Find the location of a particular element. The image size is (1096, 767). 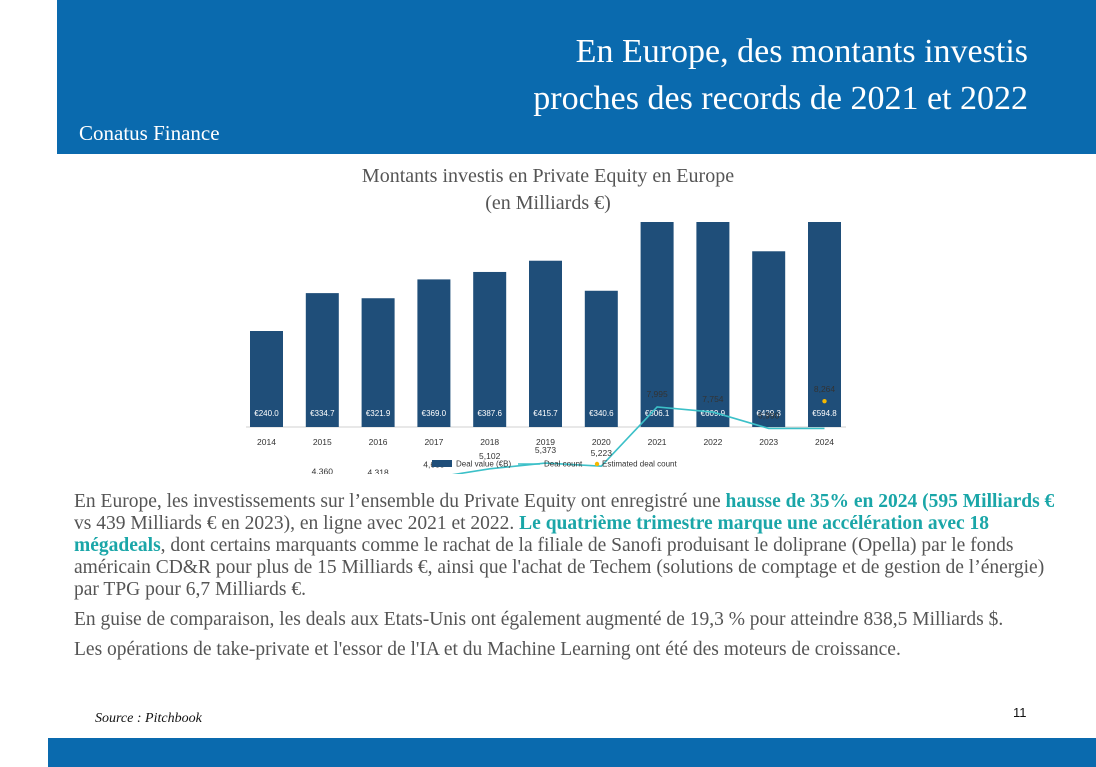

footer-band is located at coordinates (572, 752).